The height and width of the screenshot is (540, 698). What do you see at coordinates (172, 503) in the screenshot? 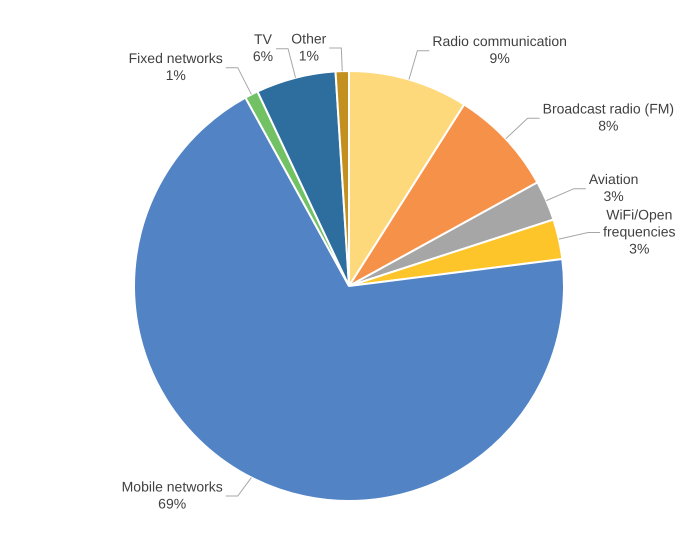
I see `data-label: 69%` at bounding box center [172, 503].